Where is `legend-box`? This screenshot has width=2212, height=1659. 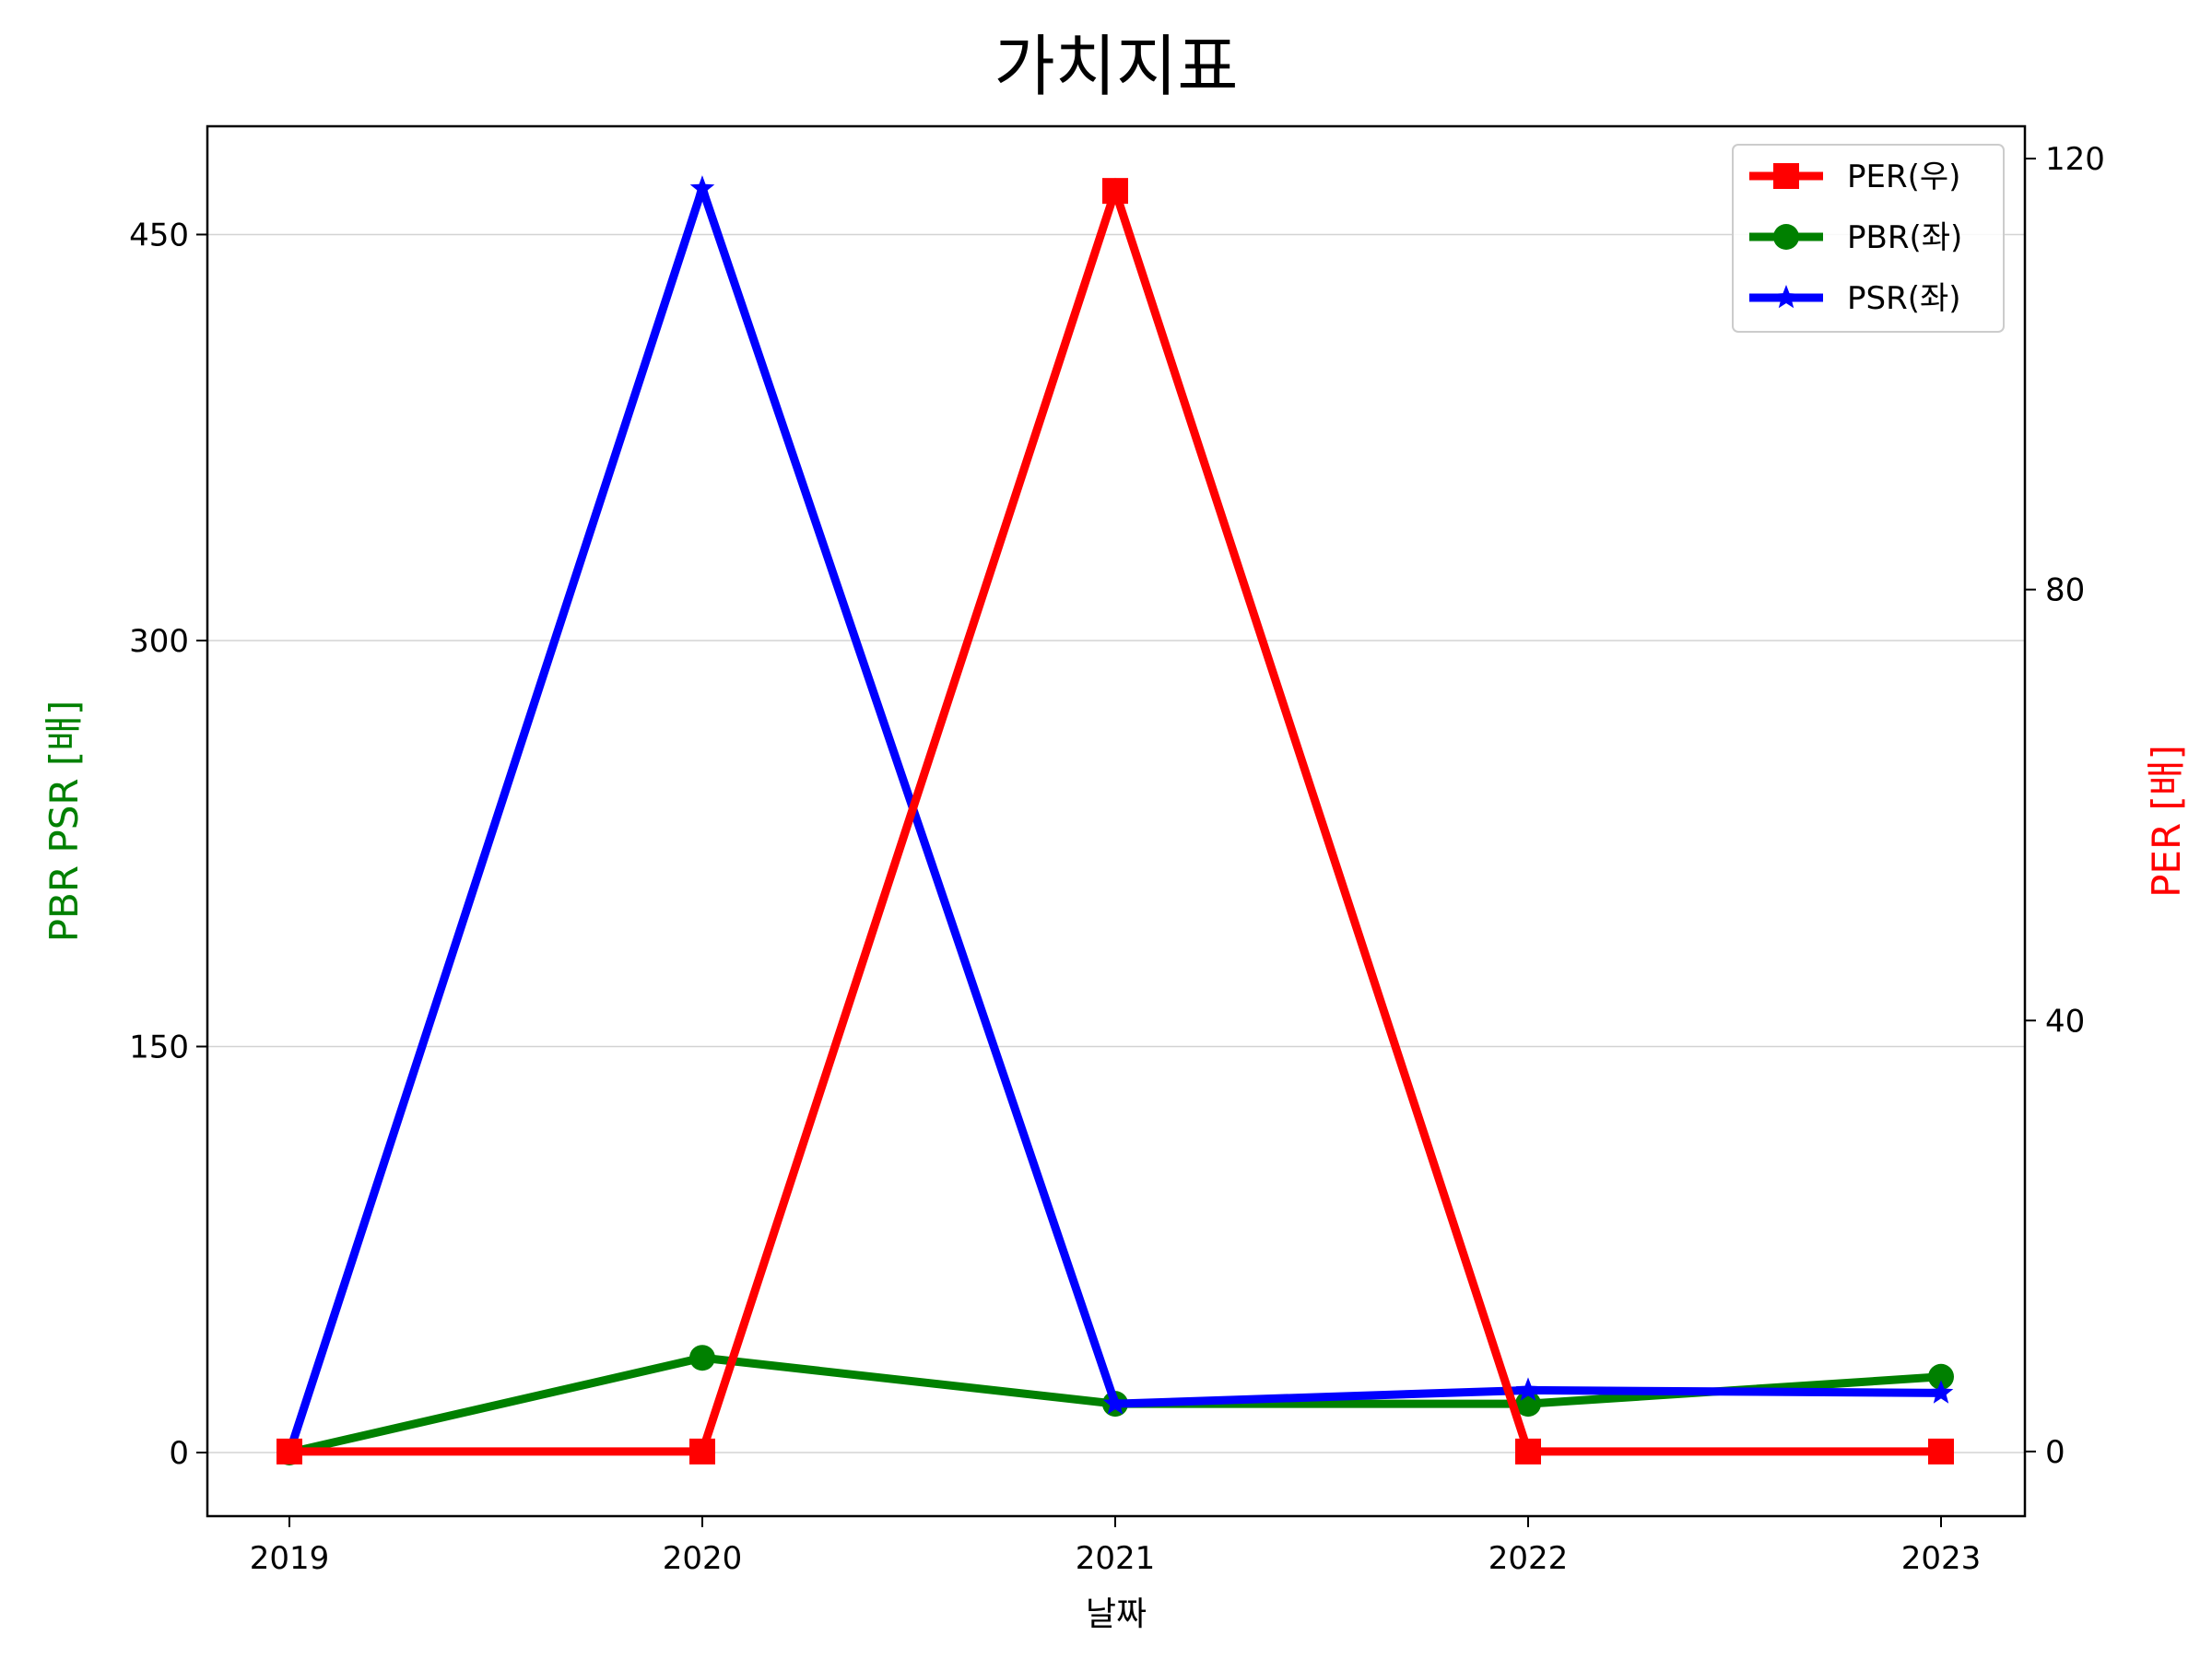
legend-box is located at coordinates (1868, 238).